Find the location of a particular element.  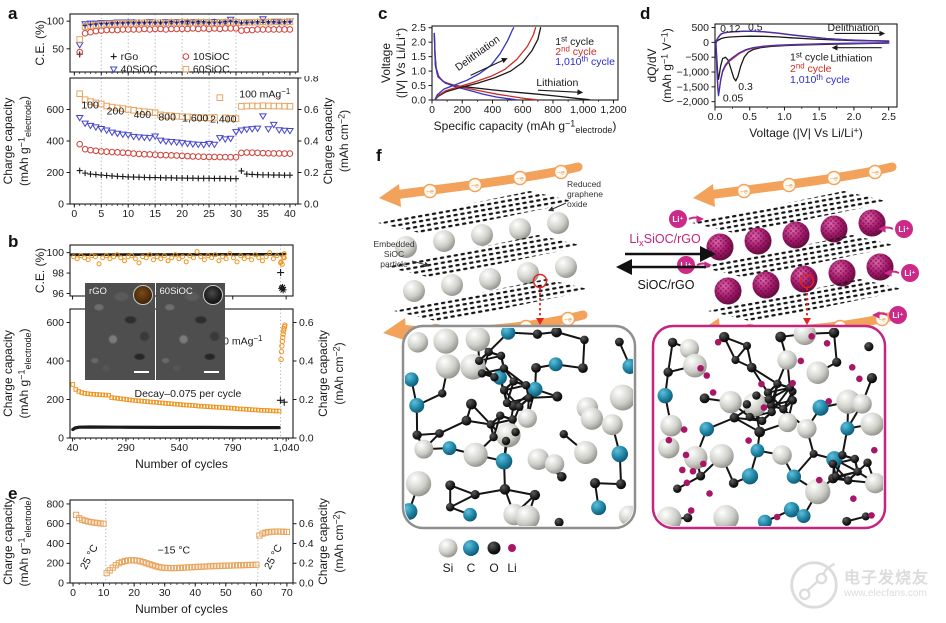

series-legend-10sioc-marker is located at coordinates (186, 56).